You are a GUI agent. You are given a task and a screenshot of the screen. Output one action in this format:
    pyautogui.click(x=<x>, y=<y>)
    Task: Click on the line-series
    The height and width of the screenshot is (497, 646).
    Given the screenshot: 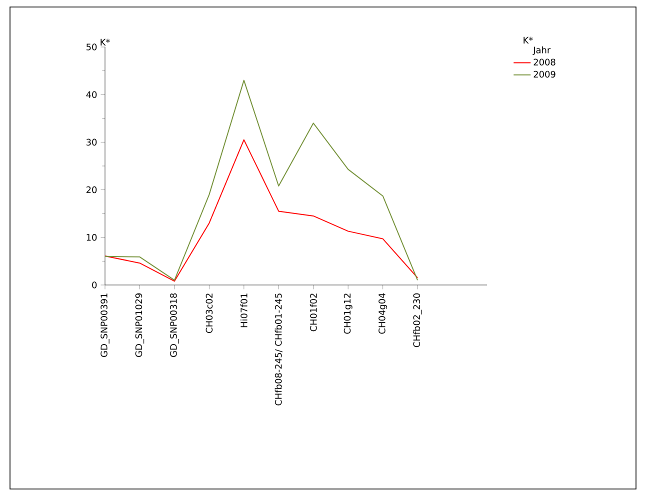 What is the action you would take?
    pyautogui.click(x=261, y=210)
    